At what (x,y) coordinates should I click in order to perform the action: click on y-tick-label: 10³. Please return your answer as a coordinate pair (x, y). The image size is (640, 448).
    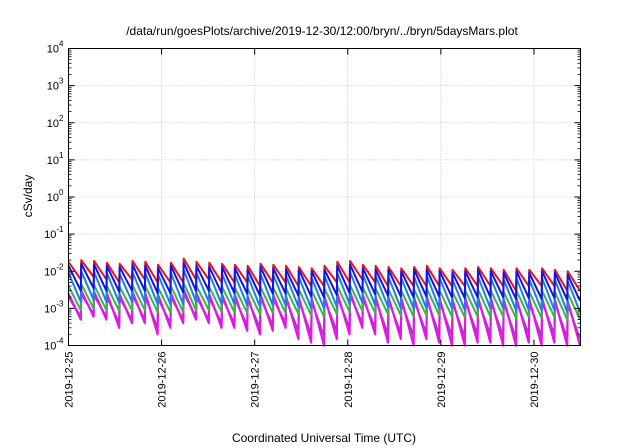
    Looking at the image, I should click on (55, 85).